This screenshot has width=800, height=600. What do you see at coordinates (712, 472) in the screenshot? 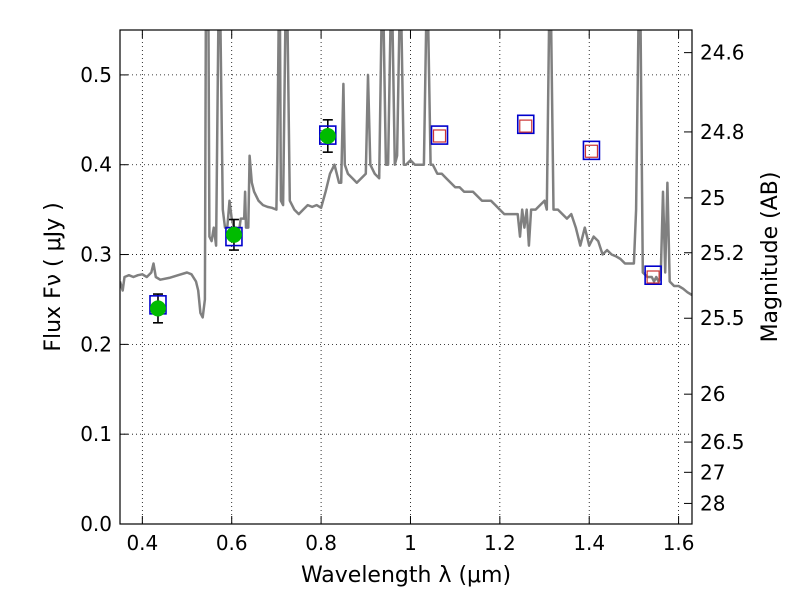
I see `mag-tick-label: 27` at bounding box center [712, 472].